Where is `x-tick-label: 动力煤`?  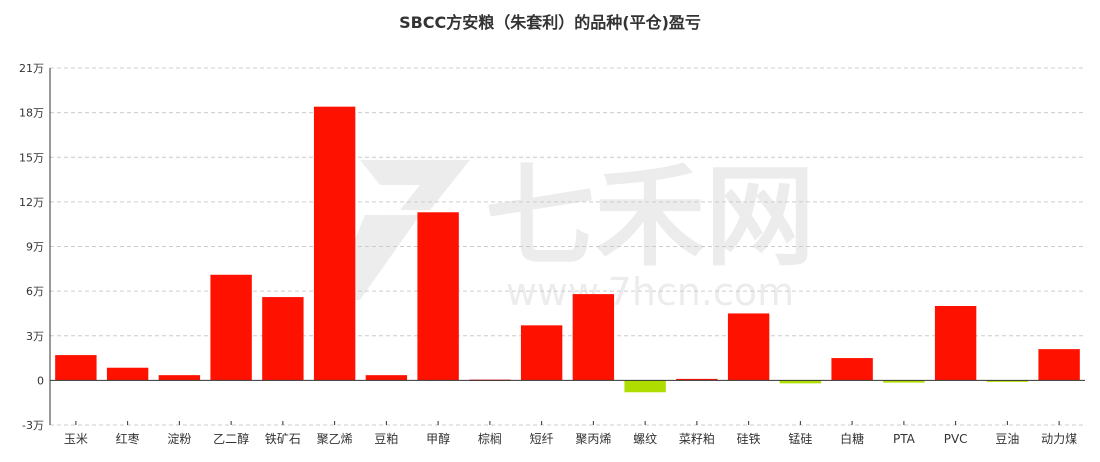
x-tick-label: 动力煤 is located at coordinates (1059, 439).